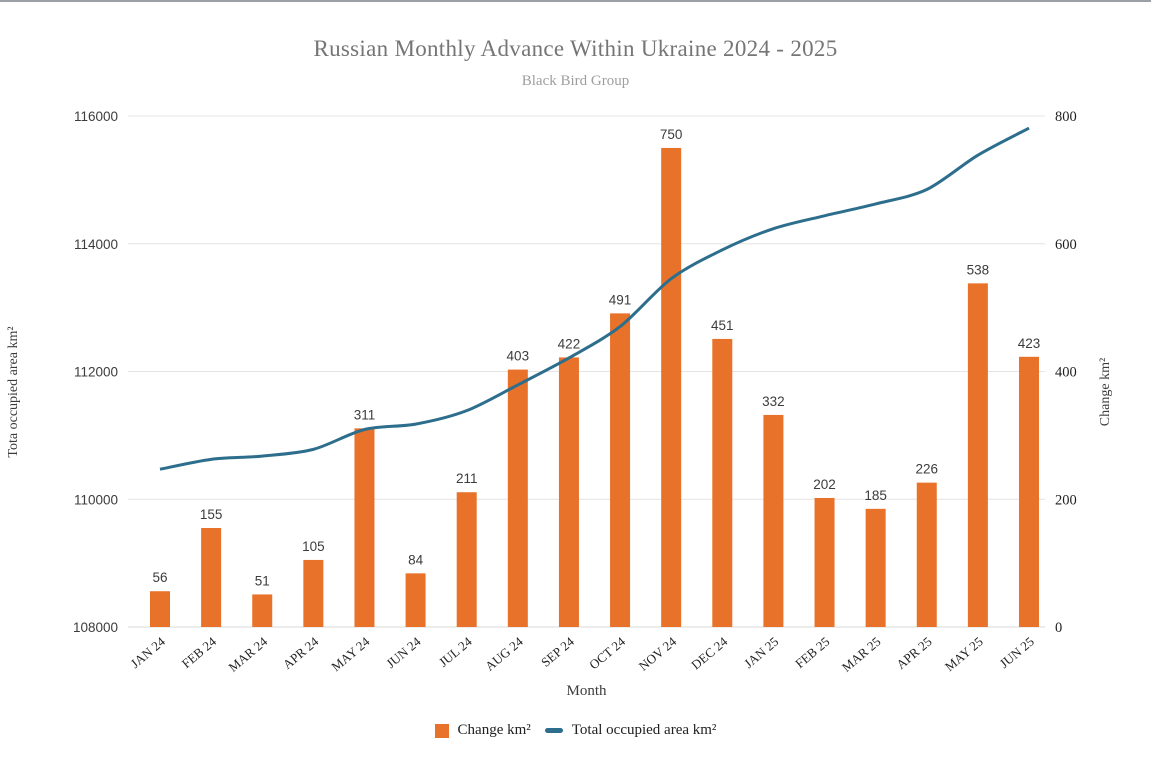  What do you see at coordinates (586, 691) in the screenshot?
I see `x-axis-title: Month` at bounding box center [586, 691].